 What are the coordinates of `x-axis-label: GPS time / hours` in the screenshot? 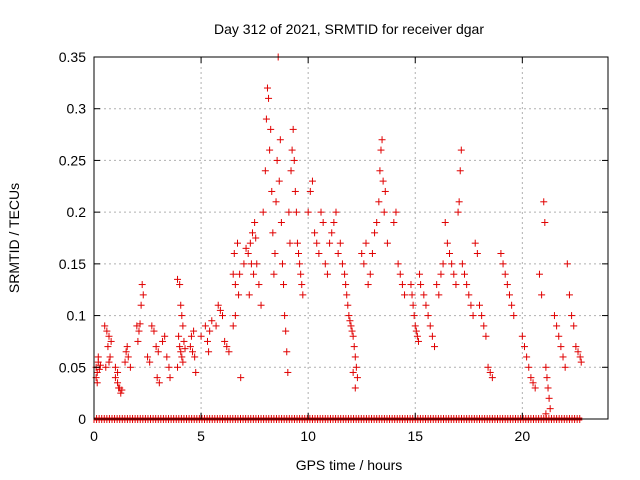 It's located at (349, 465).